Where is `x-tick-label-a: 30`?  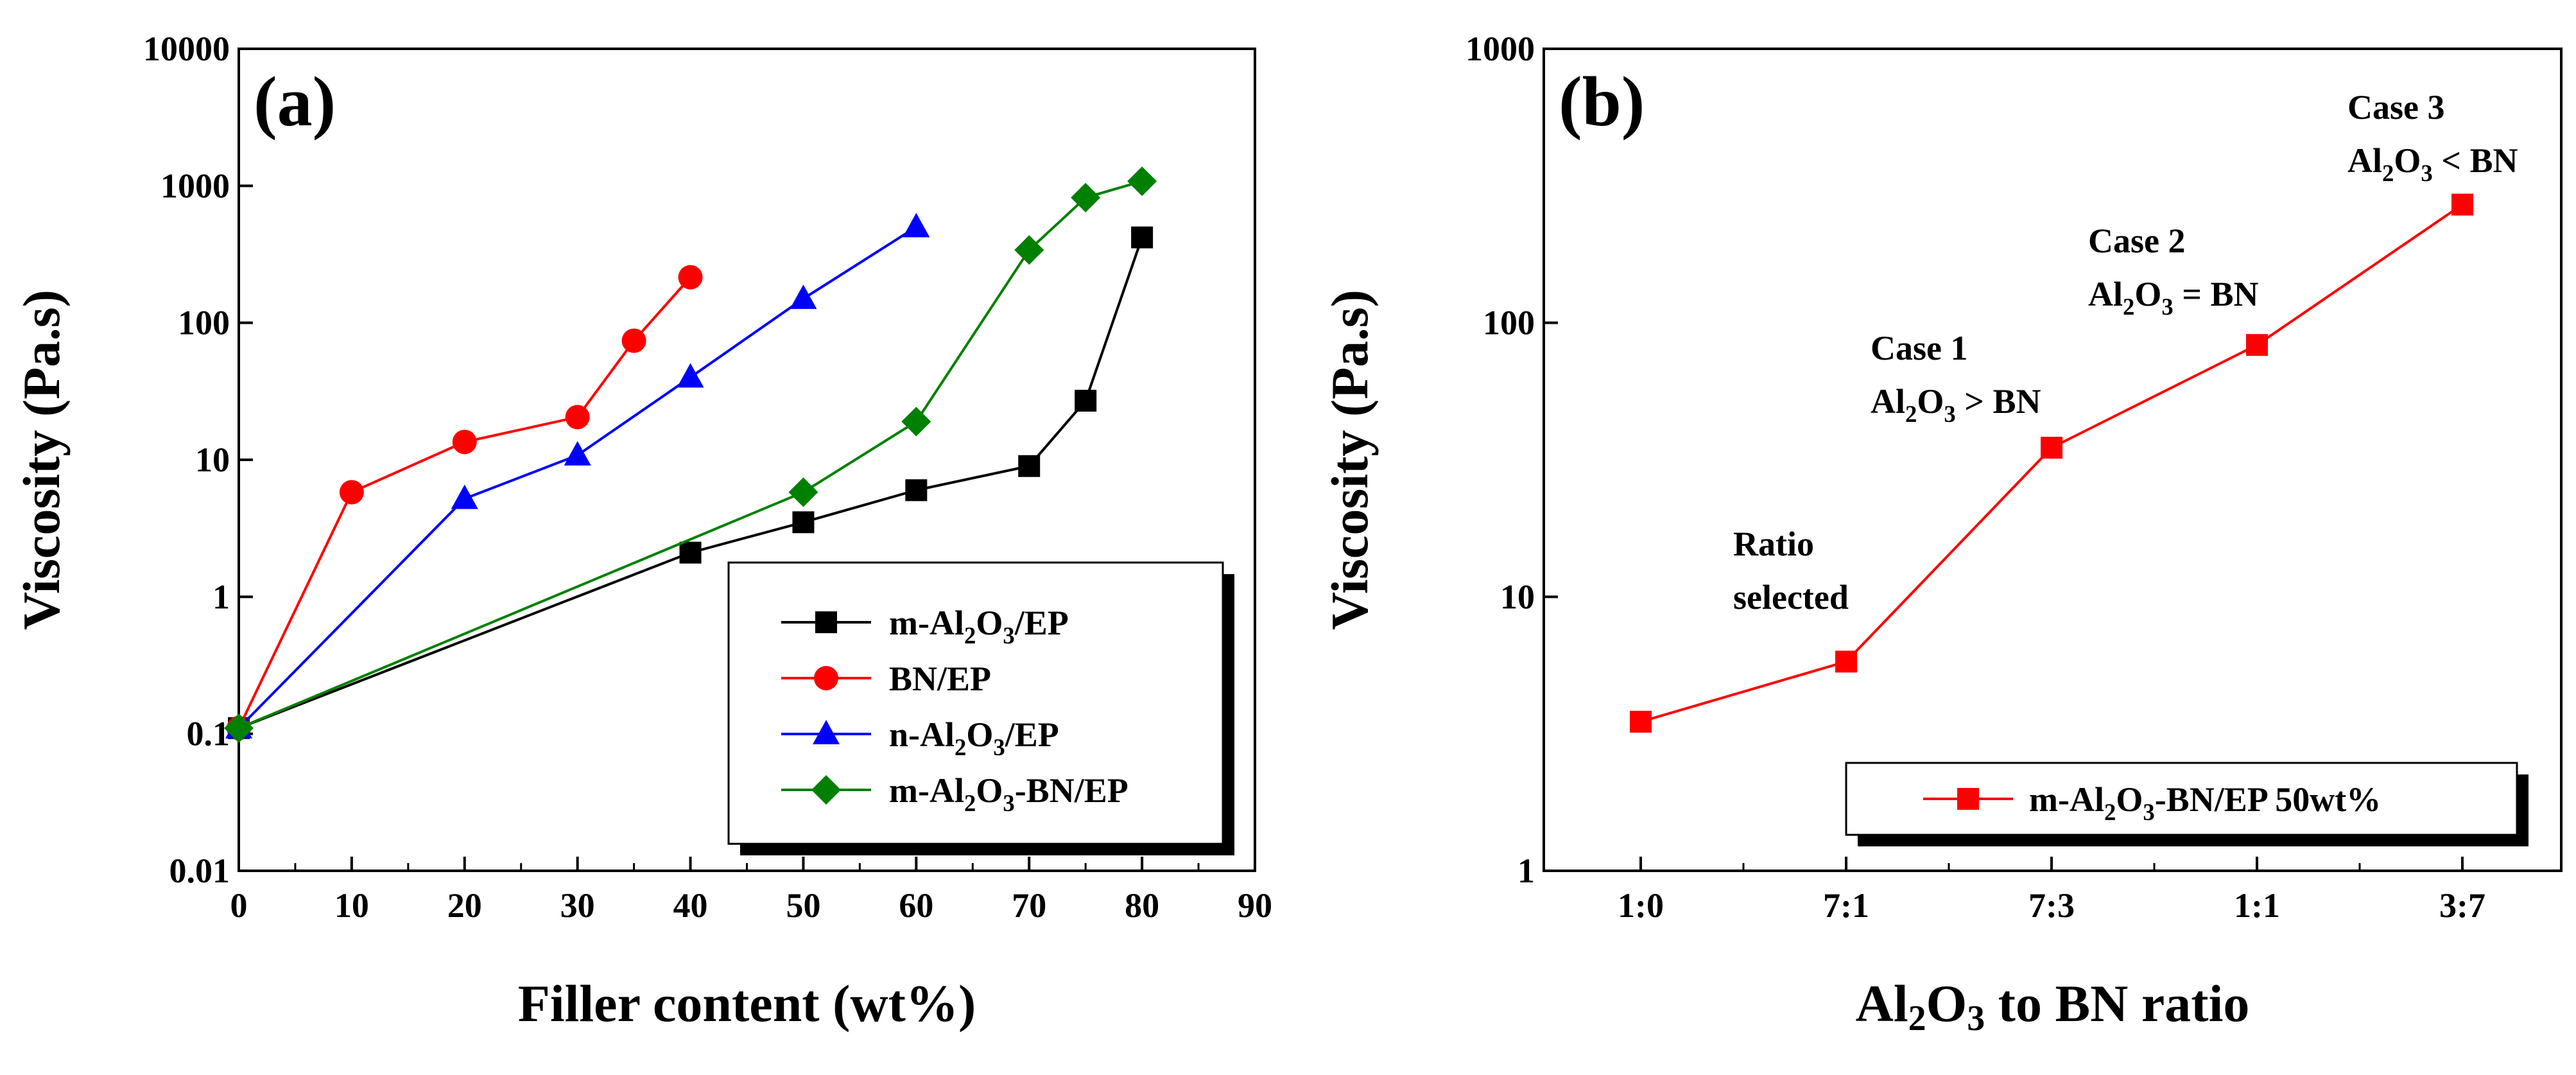
x-tick-label-a: 30 is located at coordinates (578, 905).